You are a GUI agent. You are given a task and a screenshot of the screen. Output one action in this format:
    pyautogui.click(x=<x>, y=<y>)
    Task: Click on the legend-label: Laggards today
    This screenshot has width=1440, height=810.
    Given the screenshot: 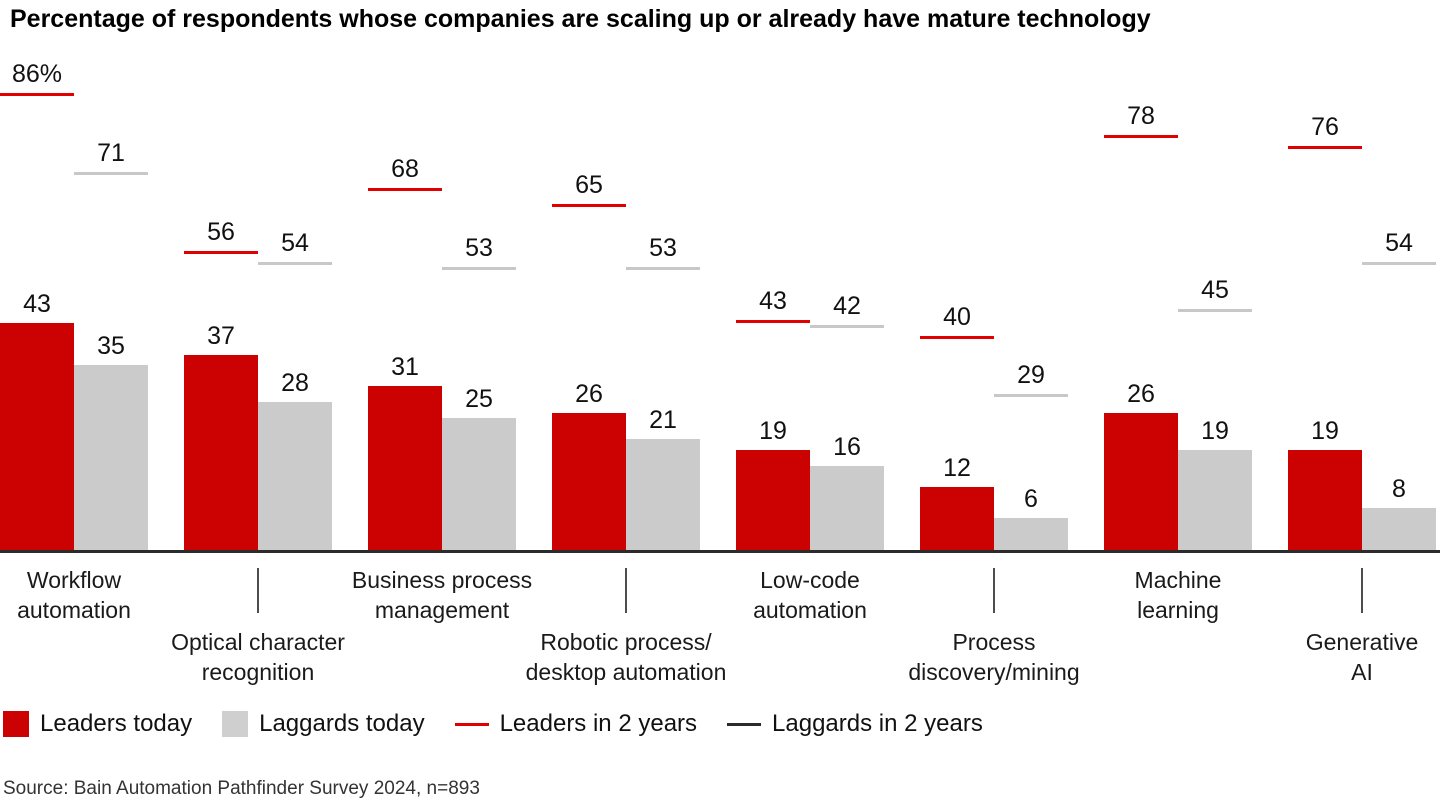 What is the action you would take?
    pyautogui.click(x=342, y=723)
    